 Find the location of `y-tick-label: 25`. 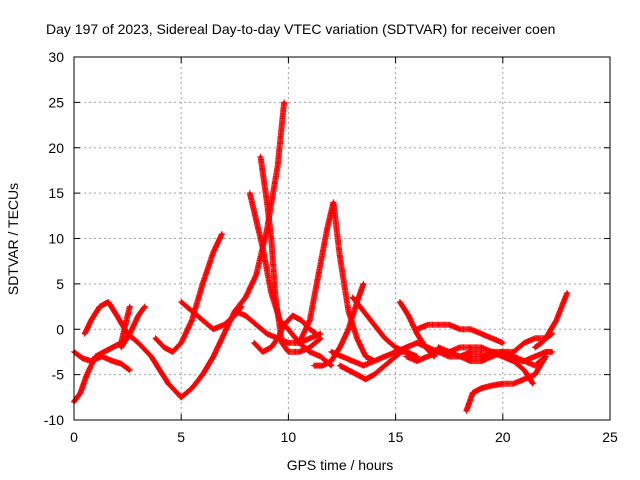

y-tick-label: 25 is located at coordinates (56, 102).